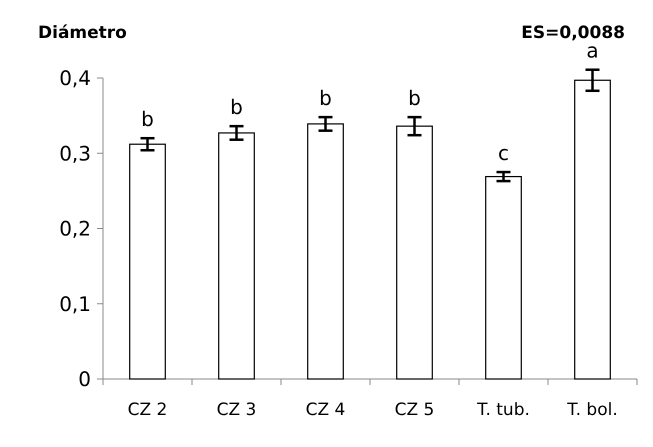  Describe the element at coordinates (414, 410) in the screenshot. I see `x-tick-label: CZ 5` at that location.